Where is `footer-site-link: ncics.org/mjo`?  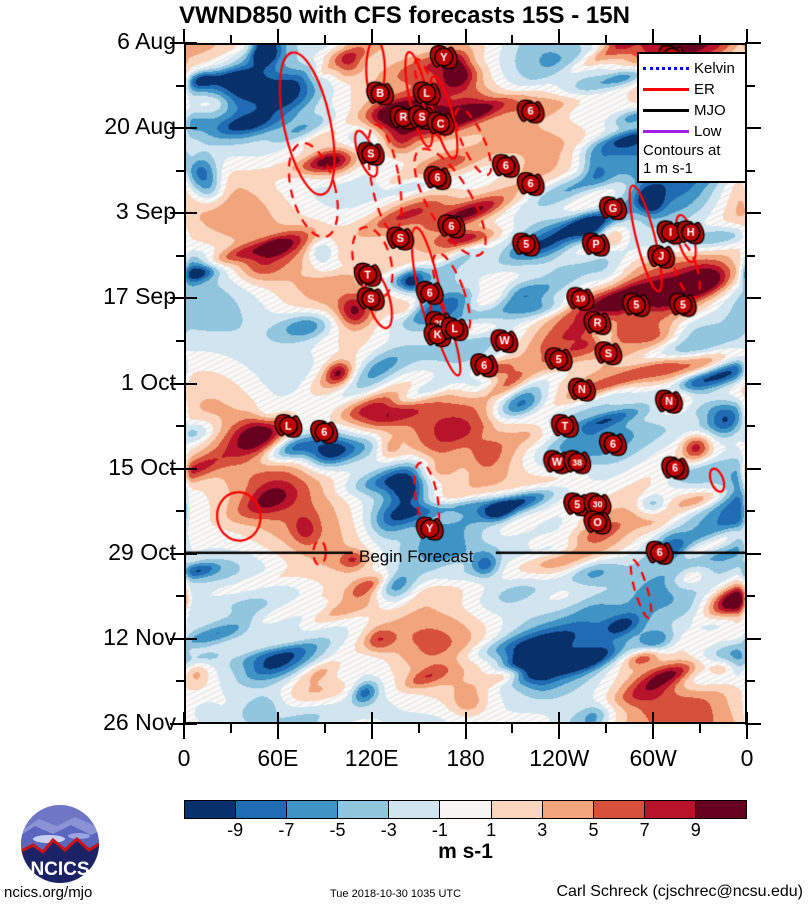 footer-site-link: ncics.org/mjo is located at coordinates (48, 892).